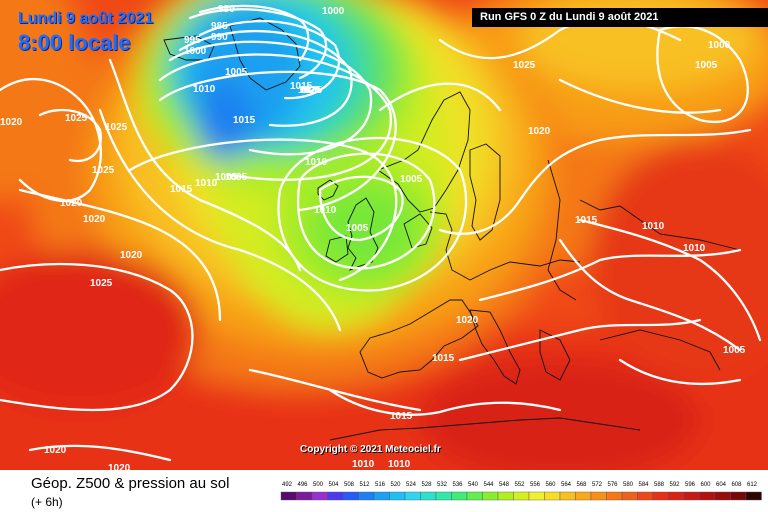 Image resolution: width=768 pixels, height=512 pixels. I want to click on scale-tick-label: 528, so click(427, 485).